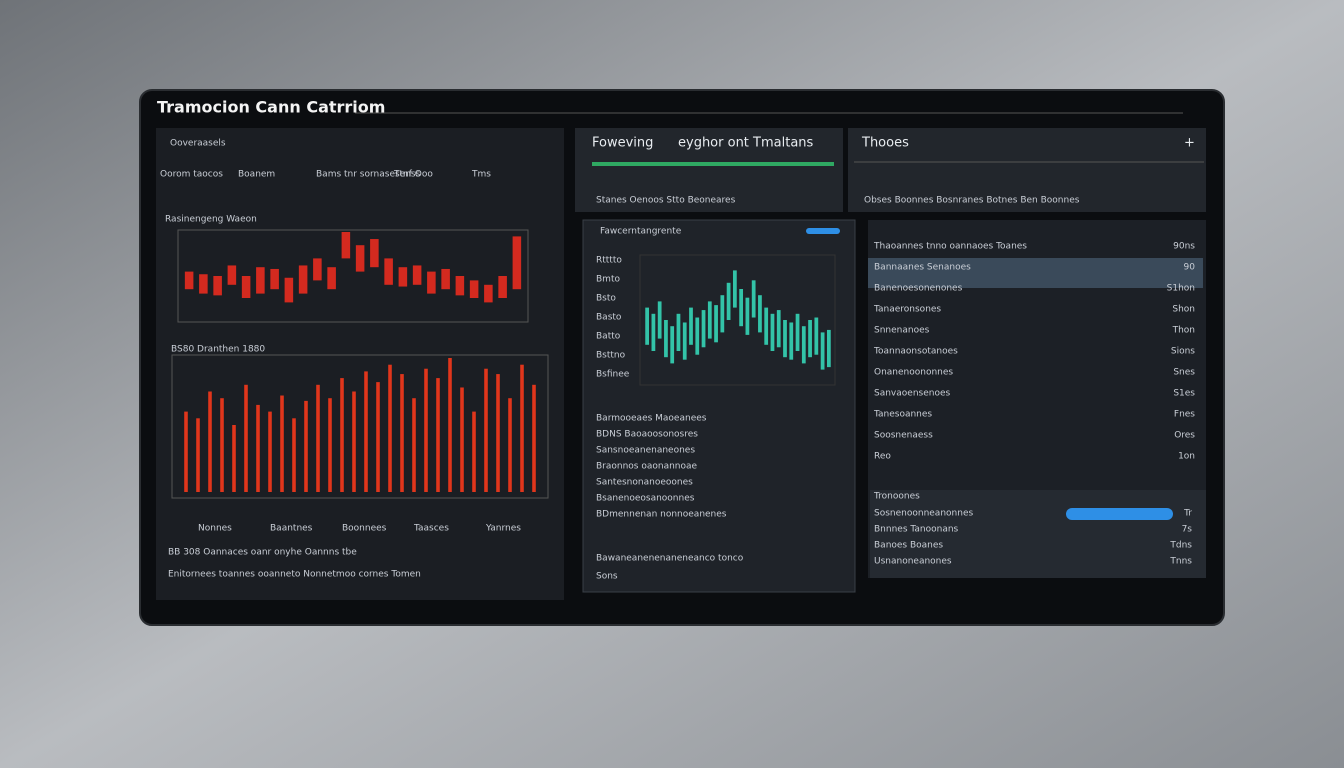 The image size is (1344, 768). What do you see at coordinates (645, 499) in the screenshot?
I see `row-text: Bsanenoeosanoonnes` at bounding box center [645, 499].